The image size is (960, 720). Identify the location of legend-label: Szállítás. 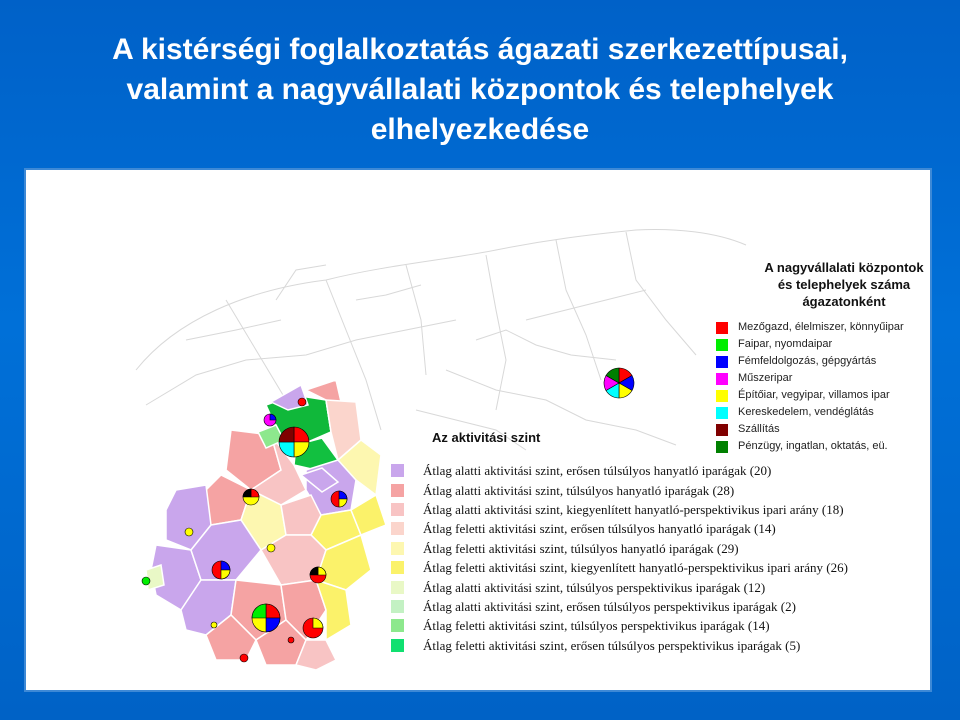
(759, 429).